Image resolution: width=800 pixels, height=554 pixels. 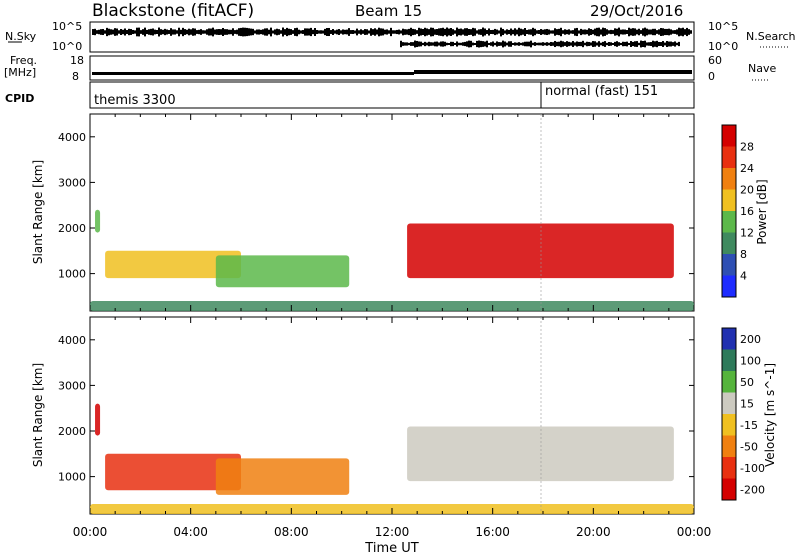 What do you see at coordinates (391, 547) in the screenshot?
I see `x-axis-label: Time UT` at bounding box center [391, 547].